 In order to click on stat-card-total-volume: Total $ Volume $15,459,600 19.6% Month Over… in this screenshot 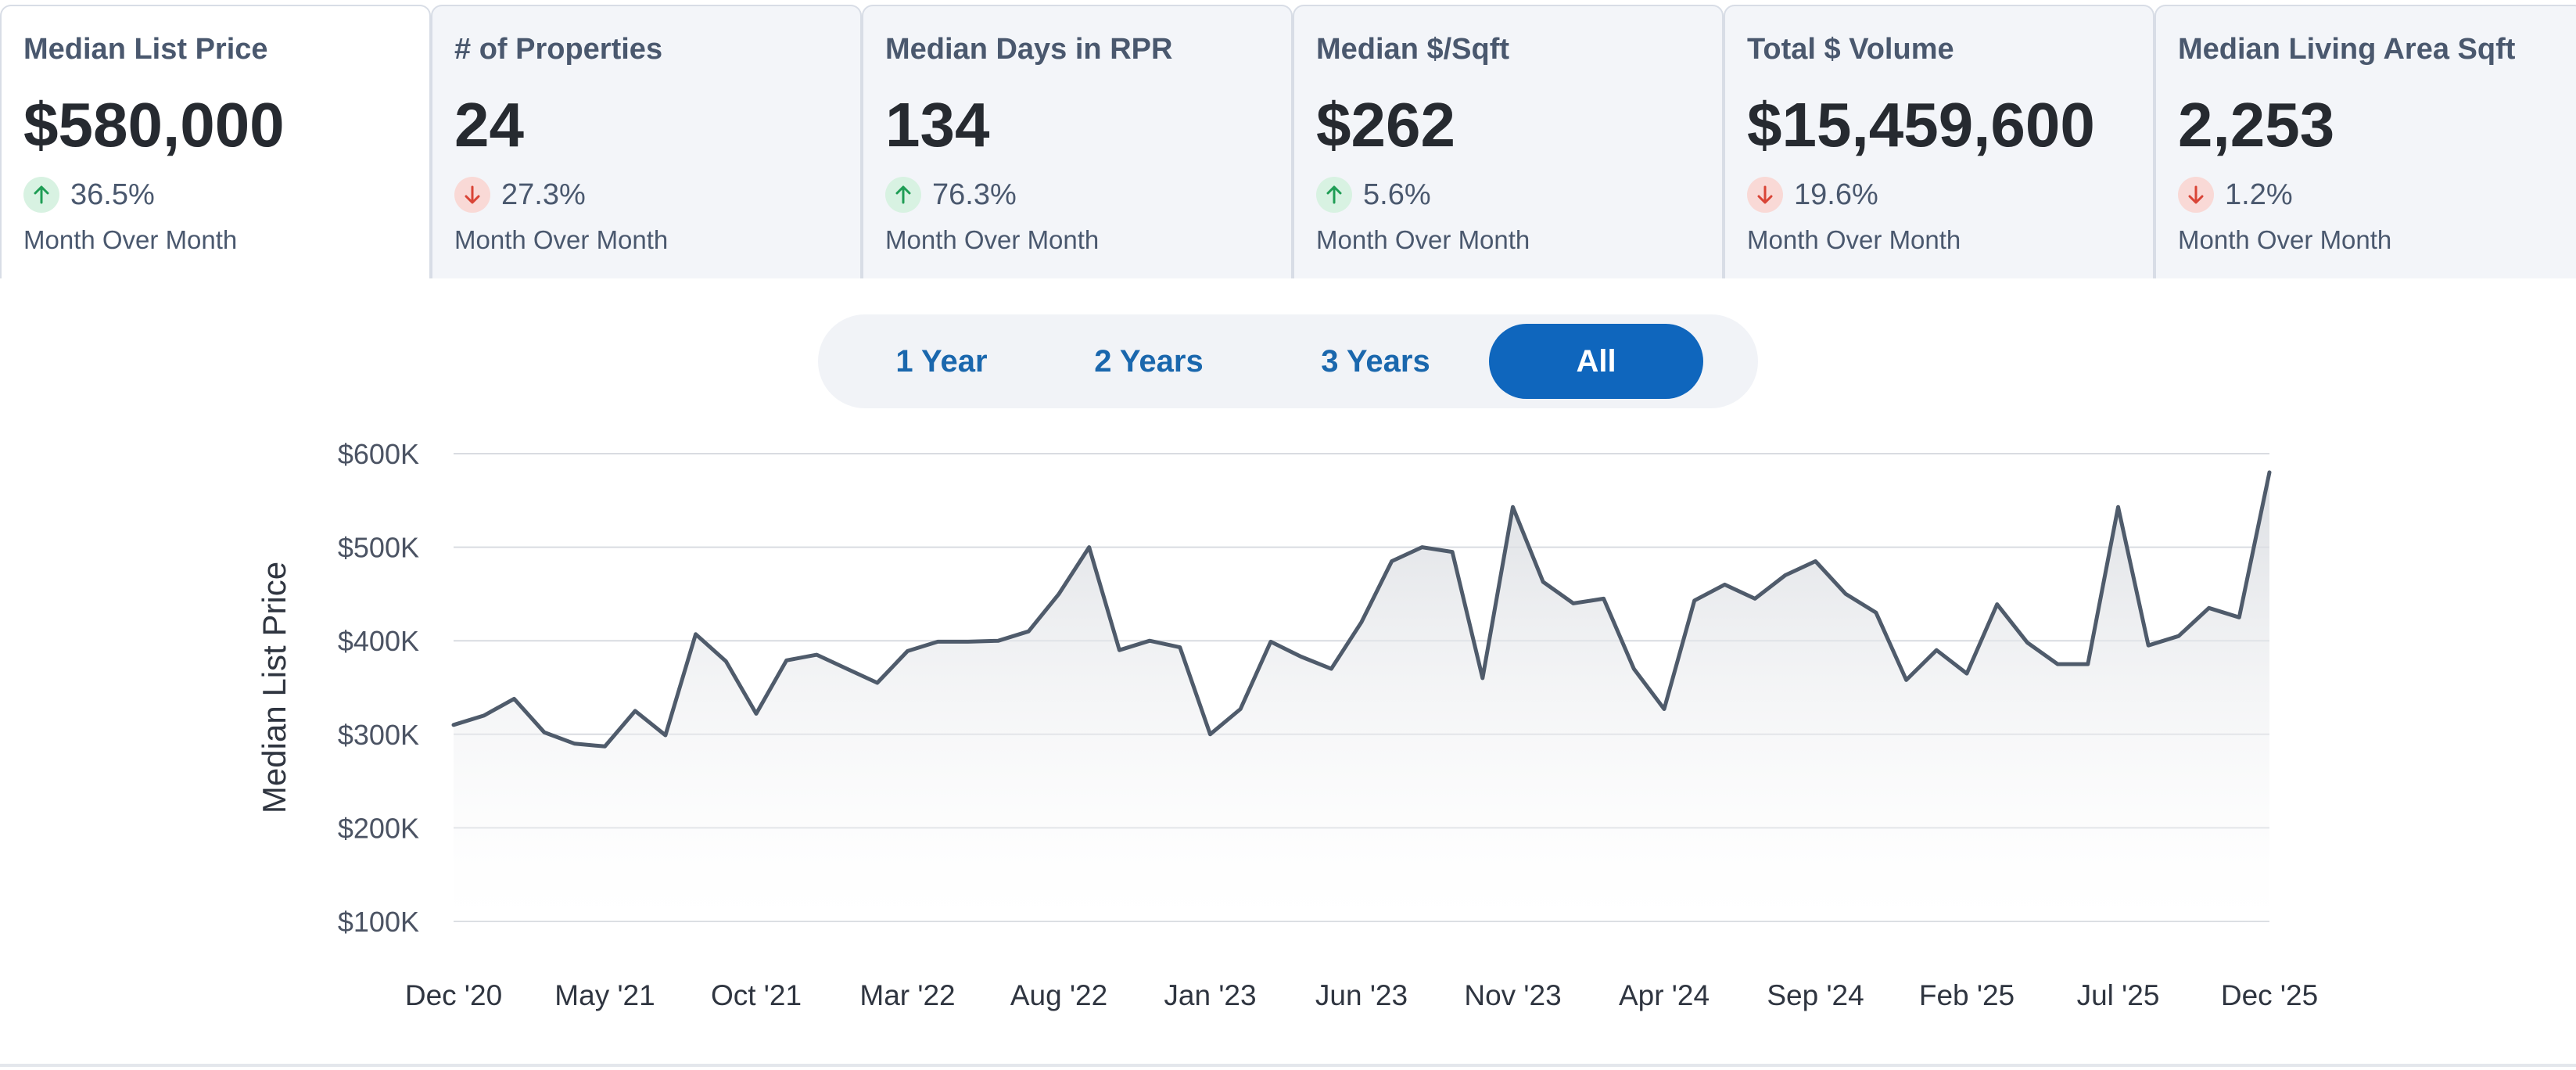, I will do `click(1939, 141)`.